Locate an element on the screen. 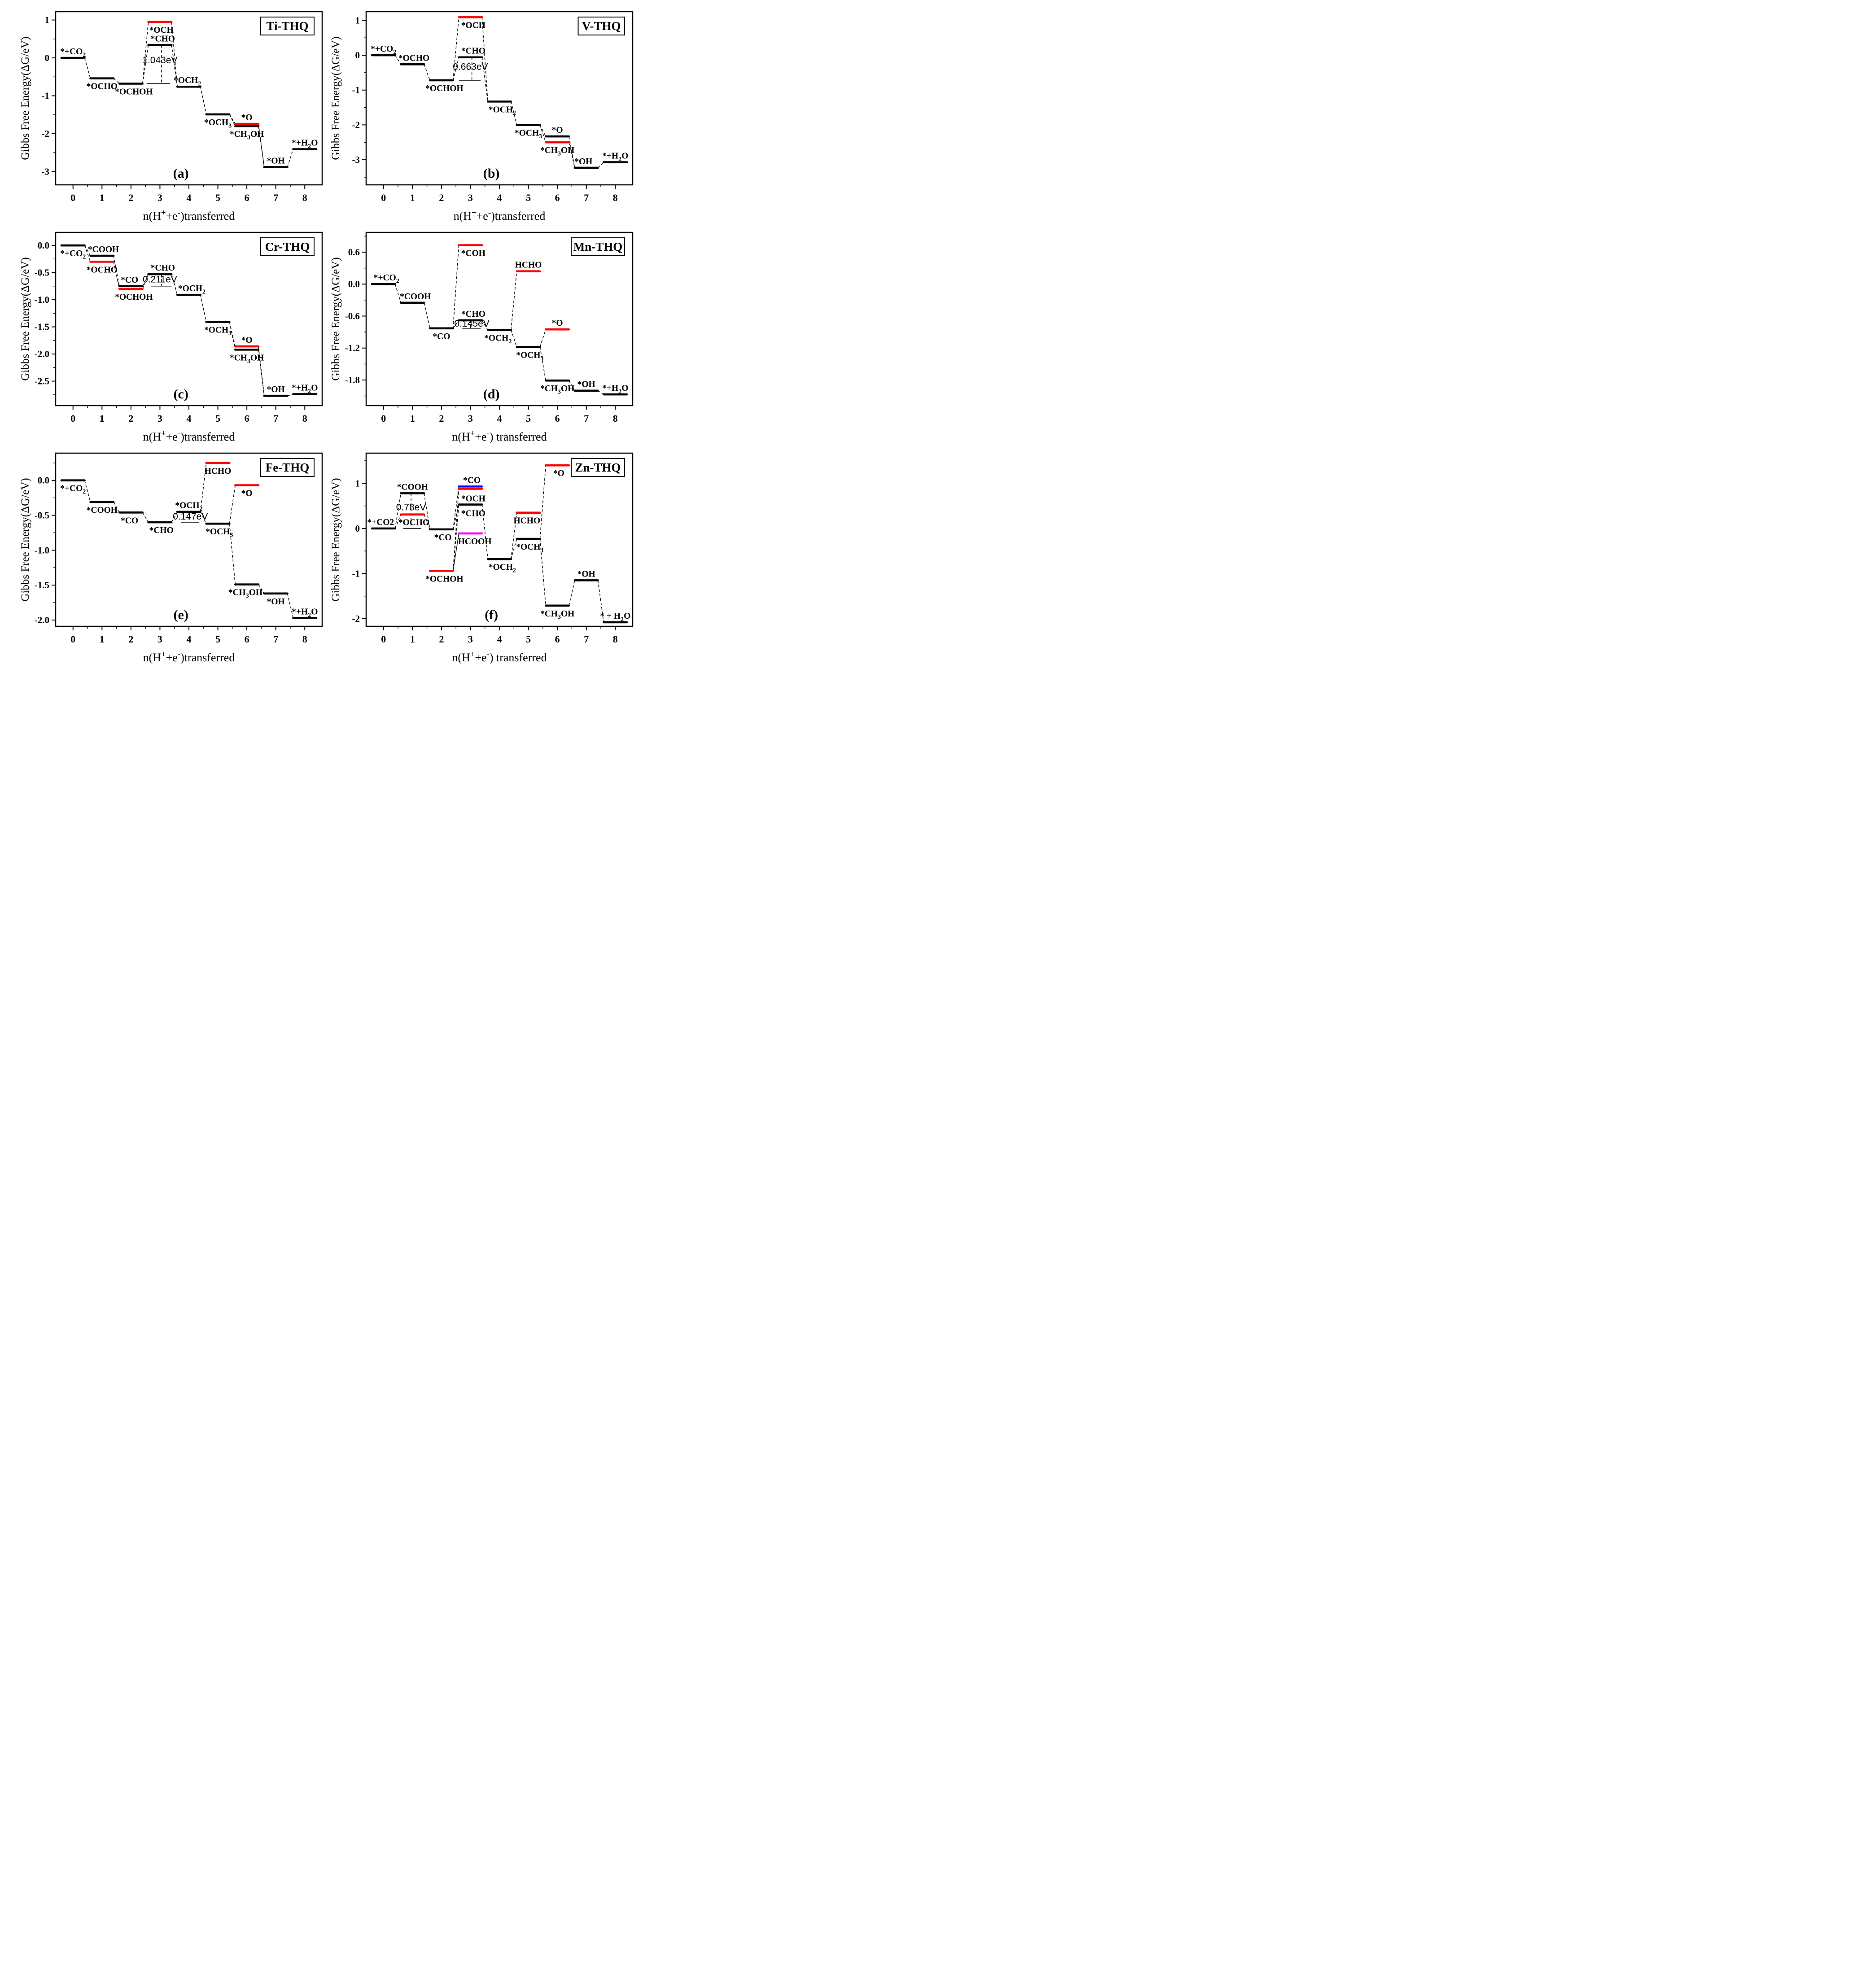  species-label: * + H2O is located at coordinates (615, 617).